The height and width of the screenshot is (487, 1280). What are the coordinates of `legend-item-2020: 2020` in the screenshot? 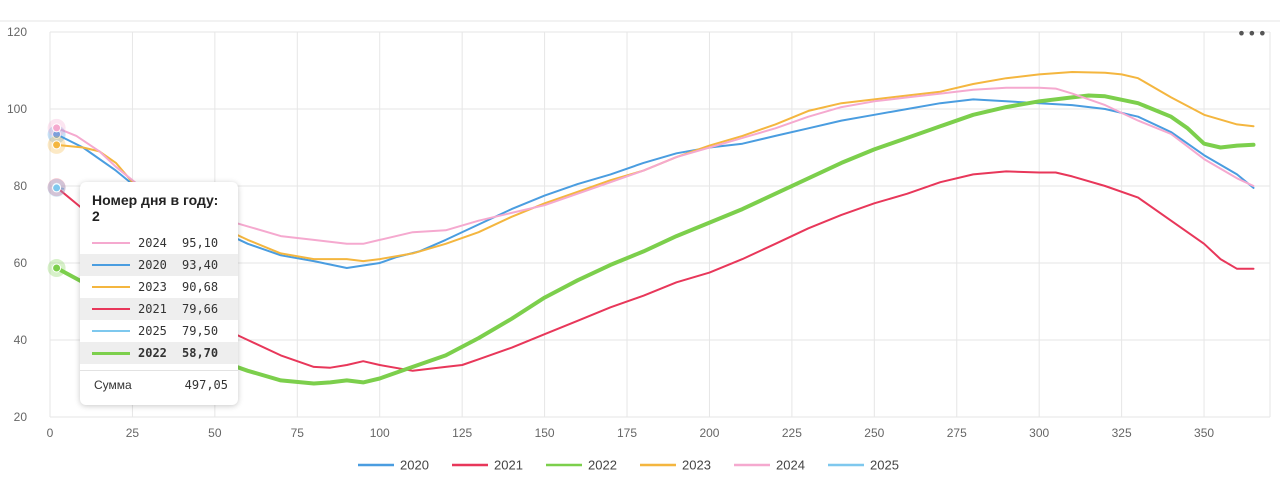 It's located at (393, 465).